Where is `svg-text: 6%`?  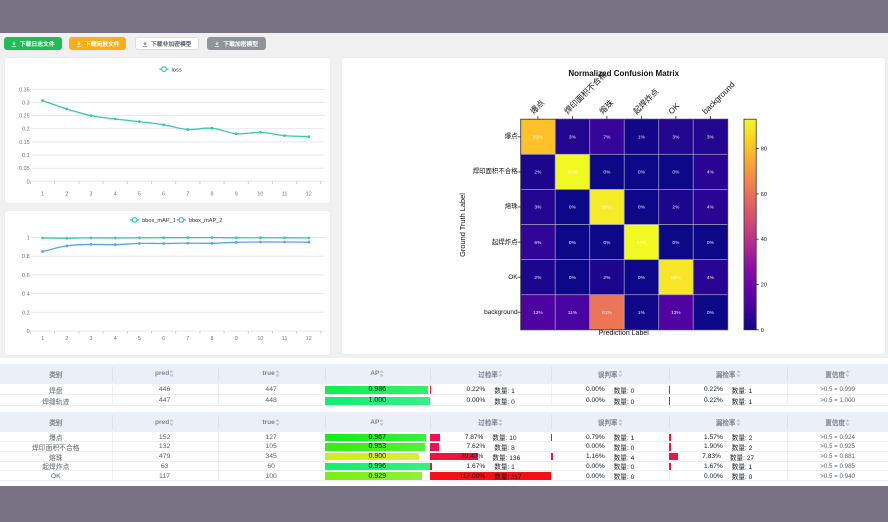 svg-text: 6% is located at coordinates (538, 243).